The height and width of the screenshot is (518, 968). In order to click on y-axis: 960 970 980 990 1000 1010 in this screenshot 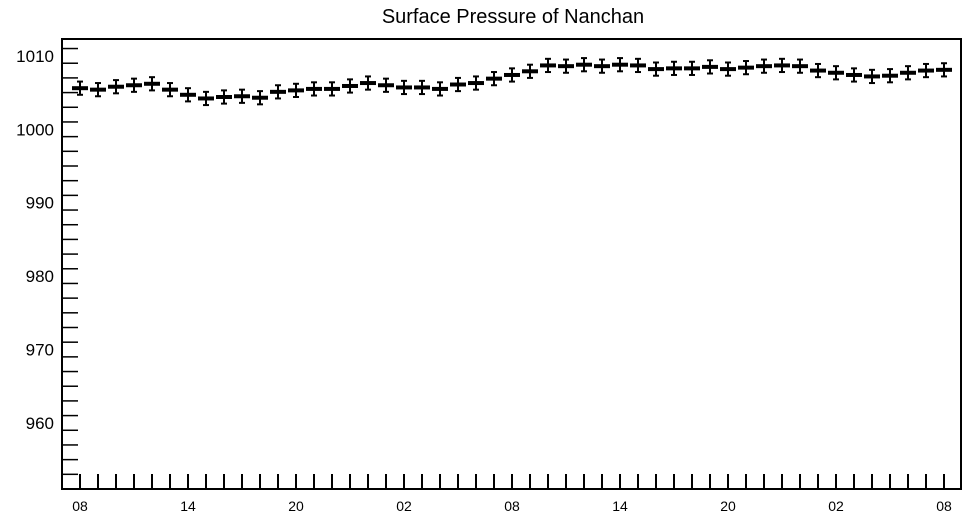, I will do `click(47, 268)`.